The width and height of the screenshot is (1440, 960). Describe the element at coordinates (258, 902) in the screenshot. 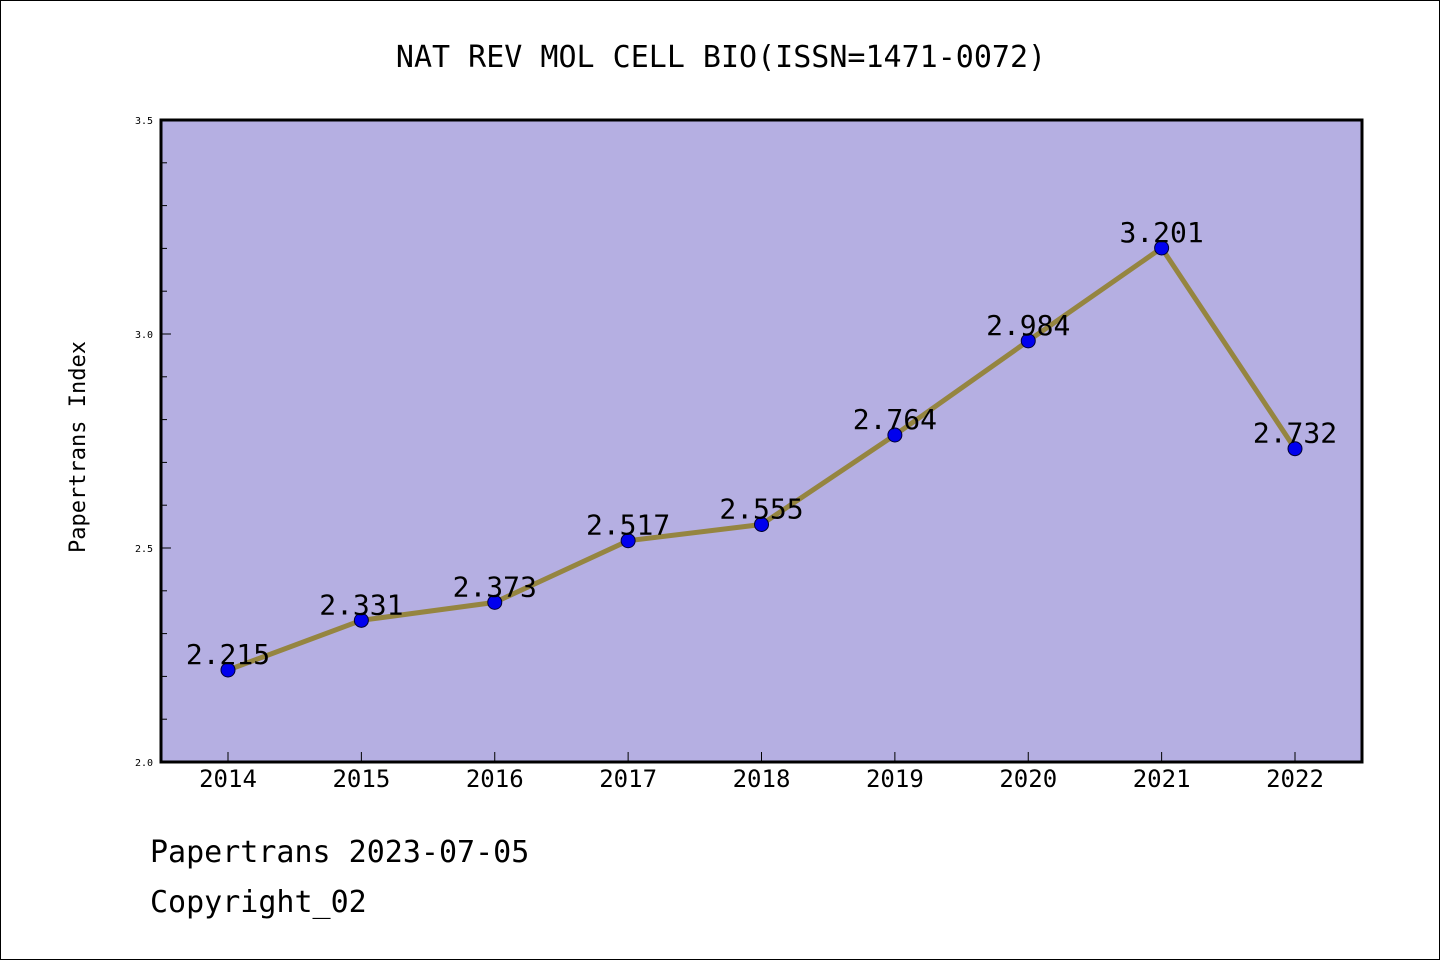

I see `footer-copyright: Copyright_02` at that location.